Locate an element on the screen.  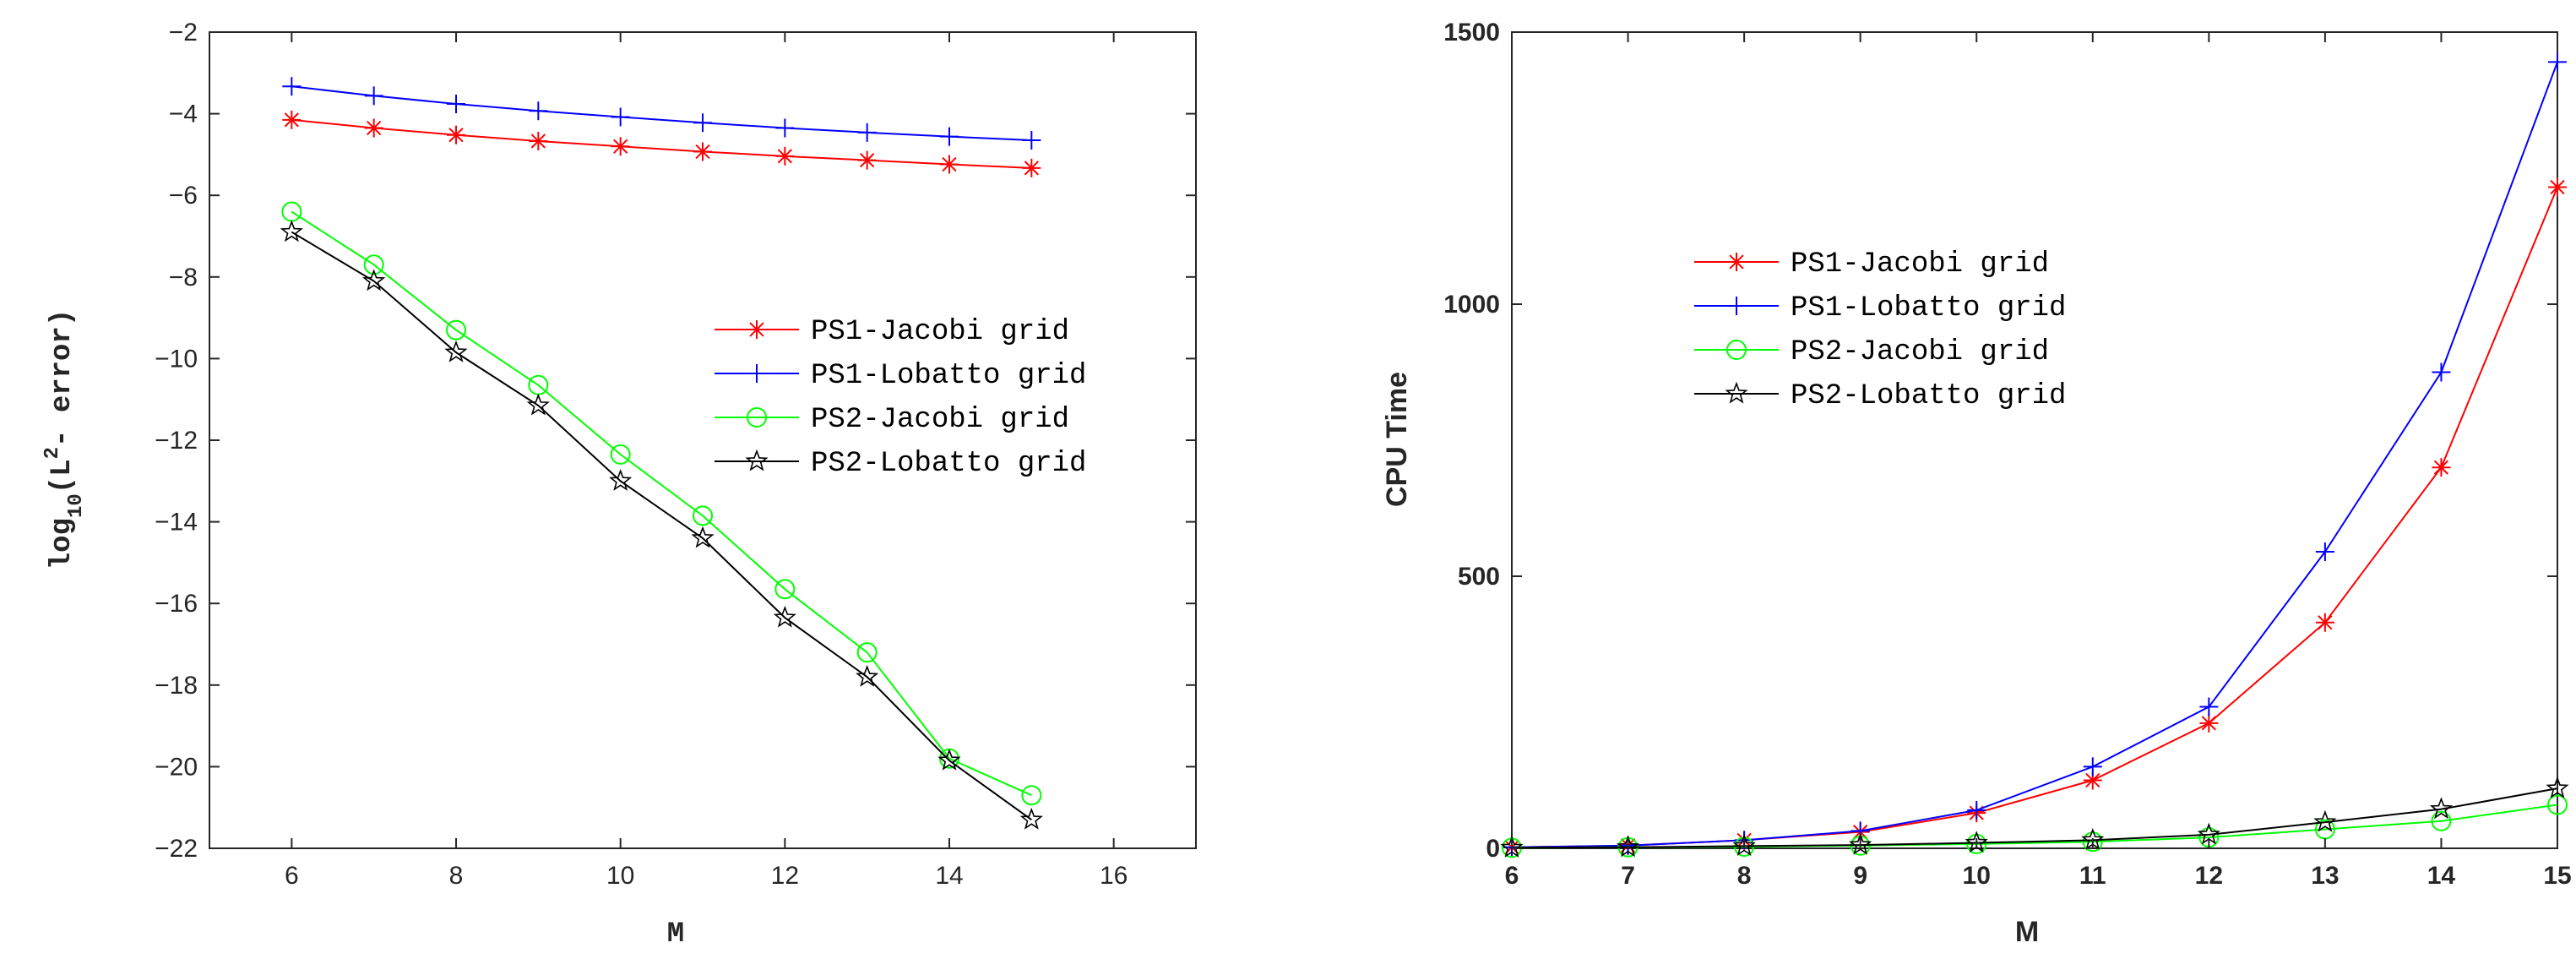
x-tick-label: 13 is located at coordinates (2325, 876).